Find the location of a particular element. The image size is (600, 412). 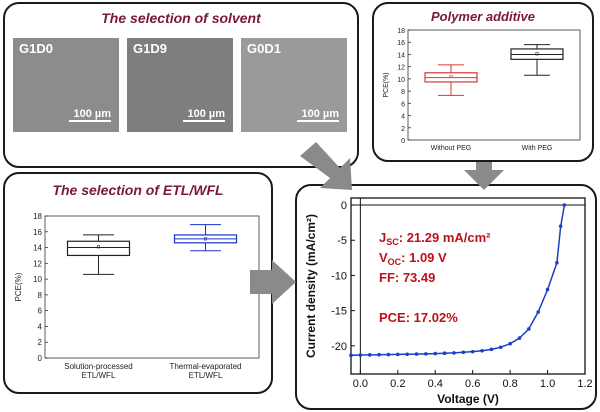

x-tick-label: 0.0 is located at coordinates (360, 384).